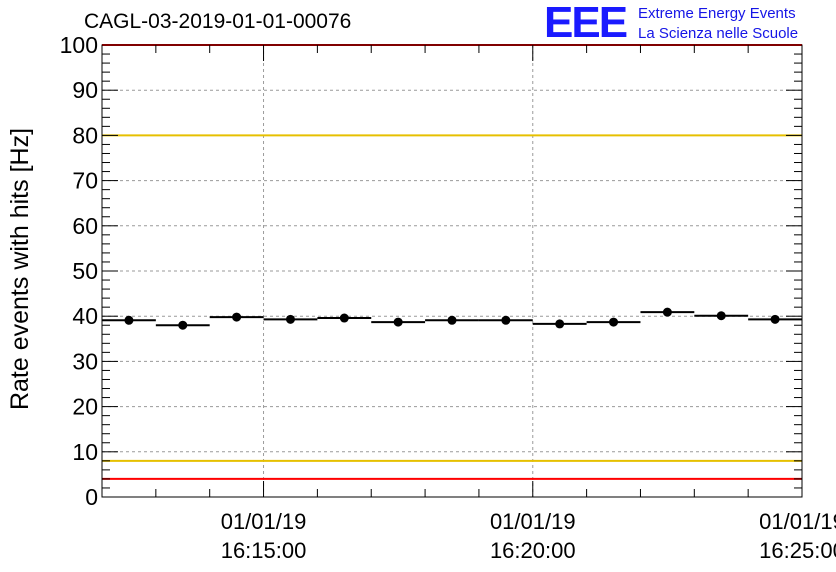  I want to click on y-tick-label: 50, so click(85, 271).